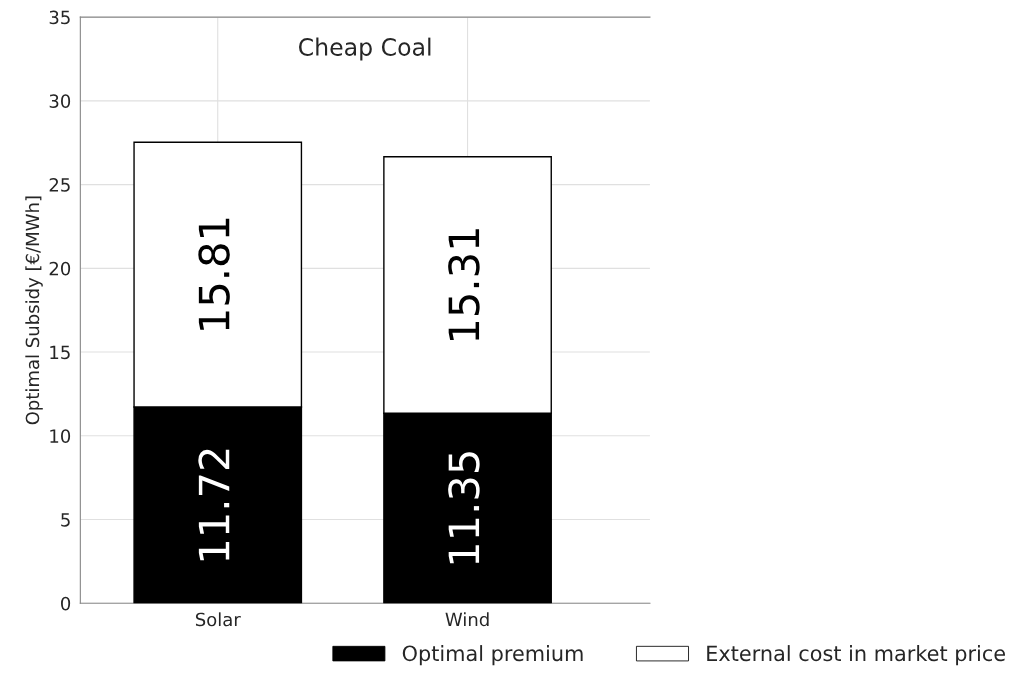 This screenshot has width=1030, height=684. Describe the element at coordinates (60, 436) in the screenshot. I see `y-tick-label: 10` at that location.